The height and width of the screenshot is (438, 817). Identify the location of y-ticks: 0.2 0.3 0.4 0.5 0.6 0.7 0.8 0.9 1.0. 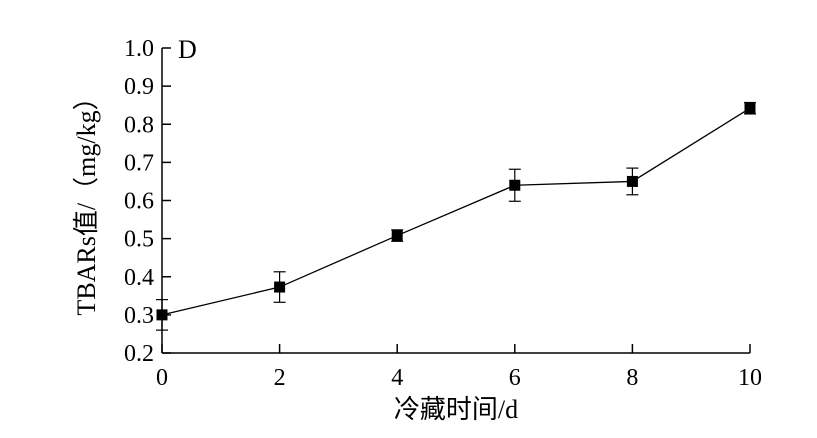
(147, 201).